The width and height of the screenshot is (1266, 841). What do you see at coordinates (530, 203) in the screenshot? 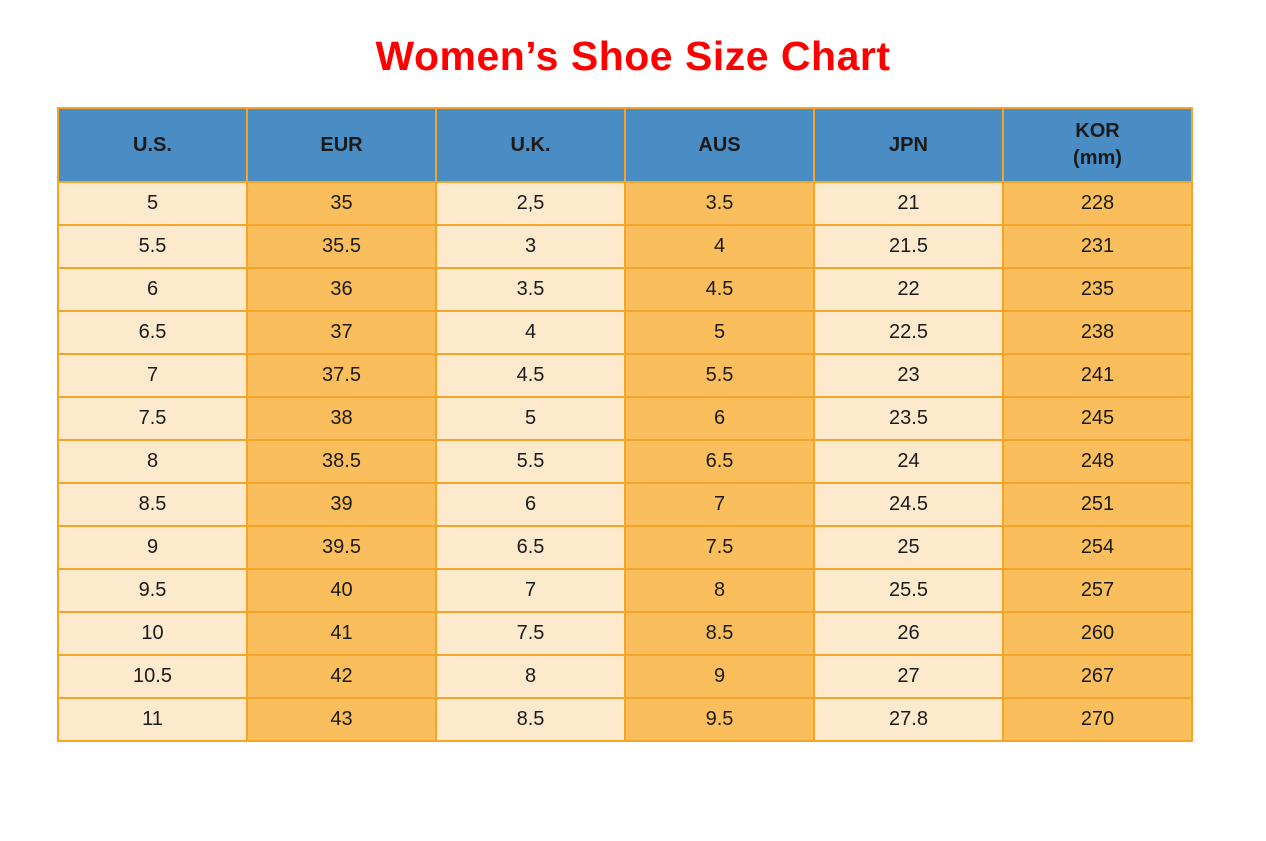
I see `table-cell: 2,5` at bounding box center [530, 203].